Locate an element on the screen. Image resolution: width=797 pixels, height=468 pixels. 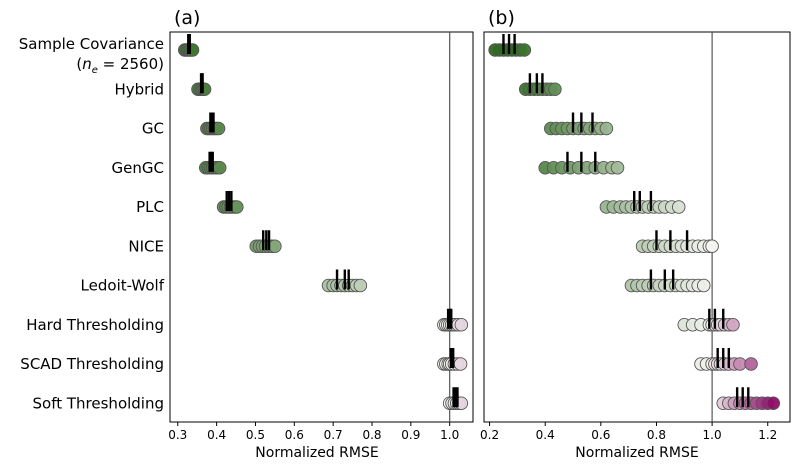
category-label: Sample Covariance is located at coordinates (91, 44).